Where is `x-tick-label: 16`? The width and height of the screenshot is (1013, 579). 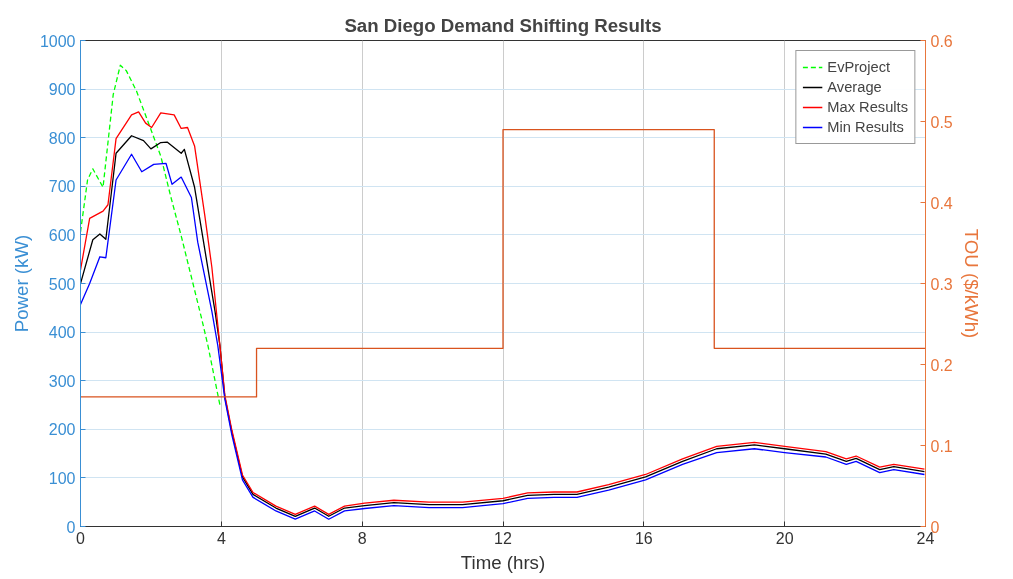
x-tick-label: 16 is located at coordinates (643, 538).